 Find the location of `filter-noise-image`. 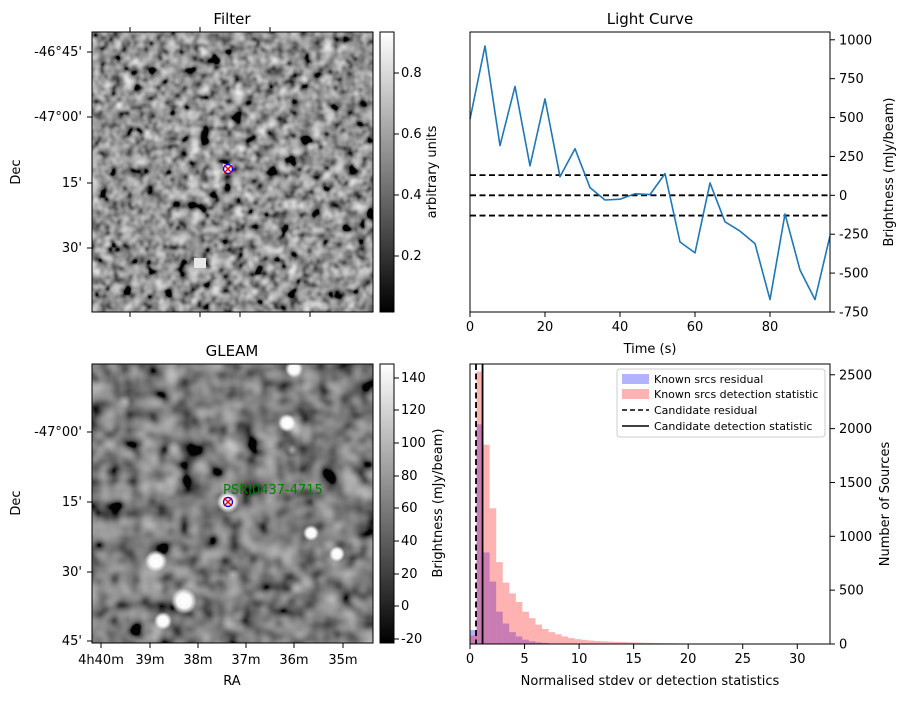

filter-noise-image is located at coordinates (232, 172).